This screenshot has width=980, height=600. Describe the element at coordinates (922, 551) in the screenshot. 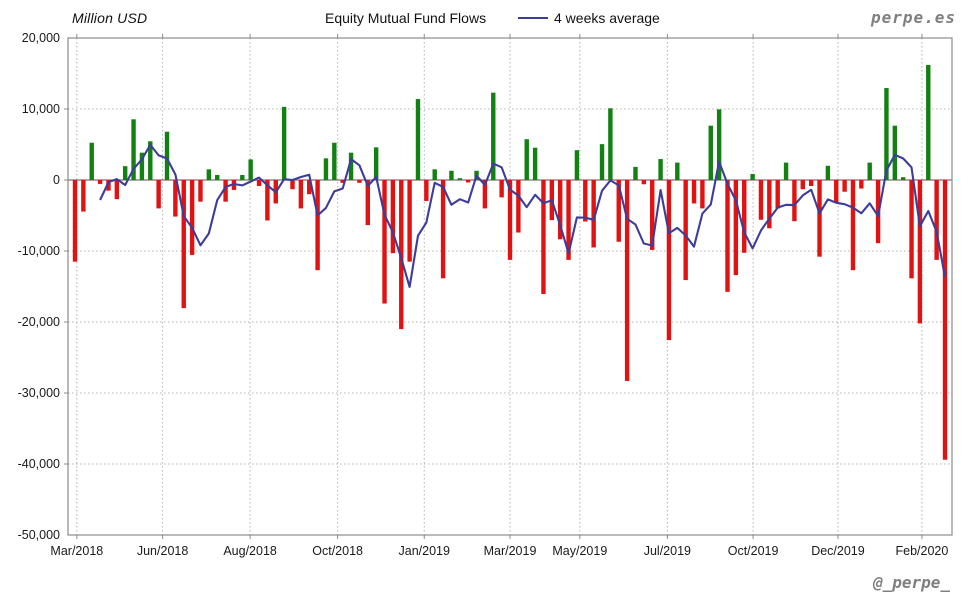

I see `x-axis-tick-label: Feb/2020` at that location.